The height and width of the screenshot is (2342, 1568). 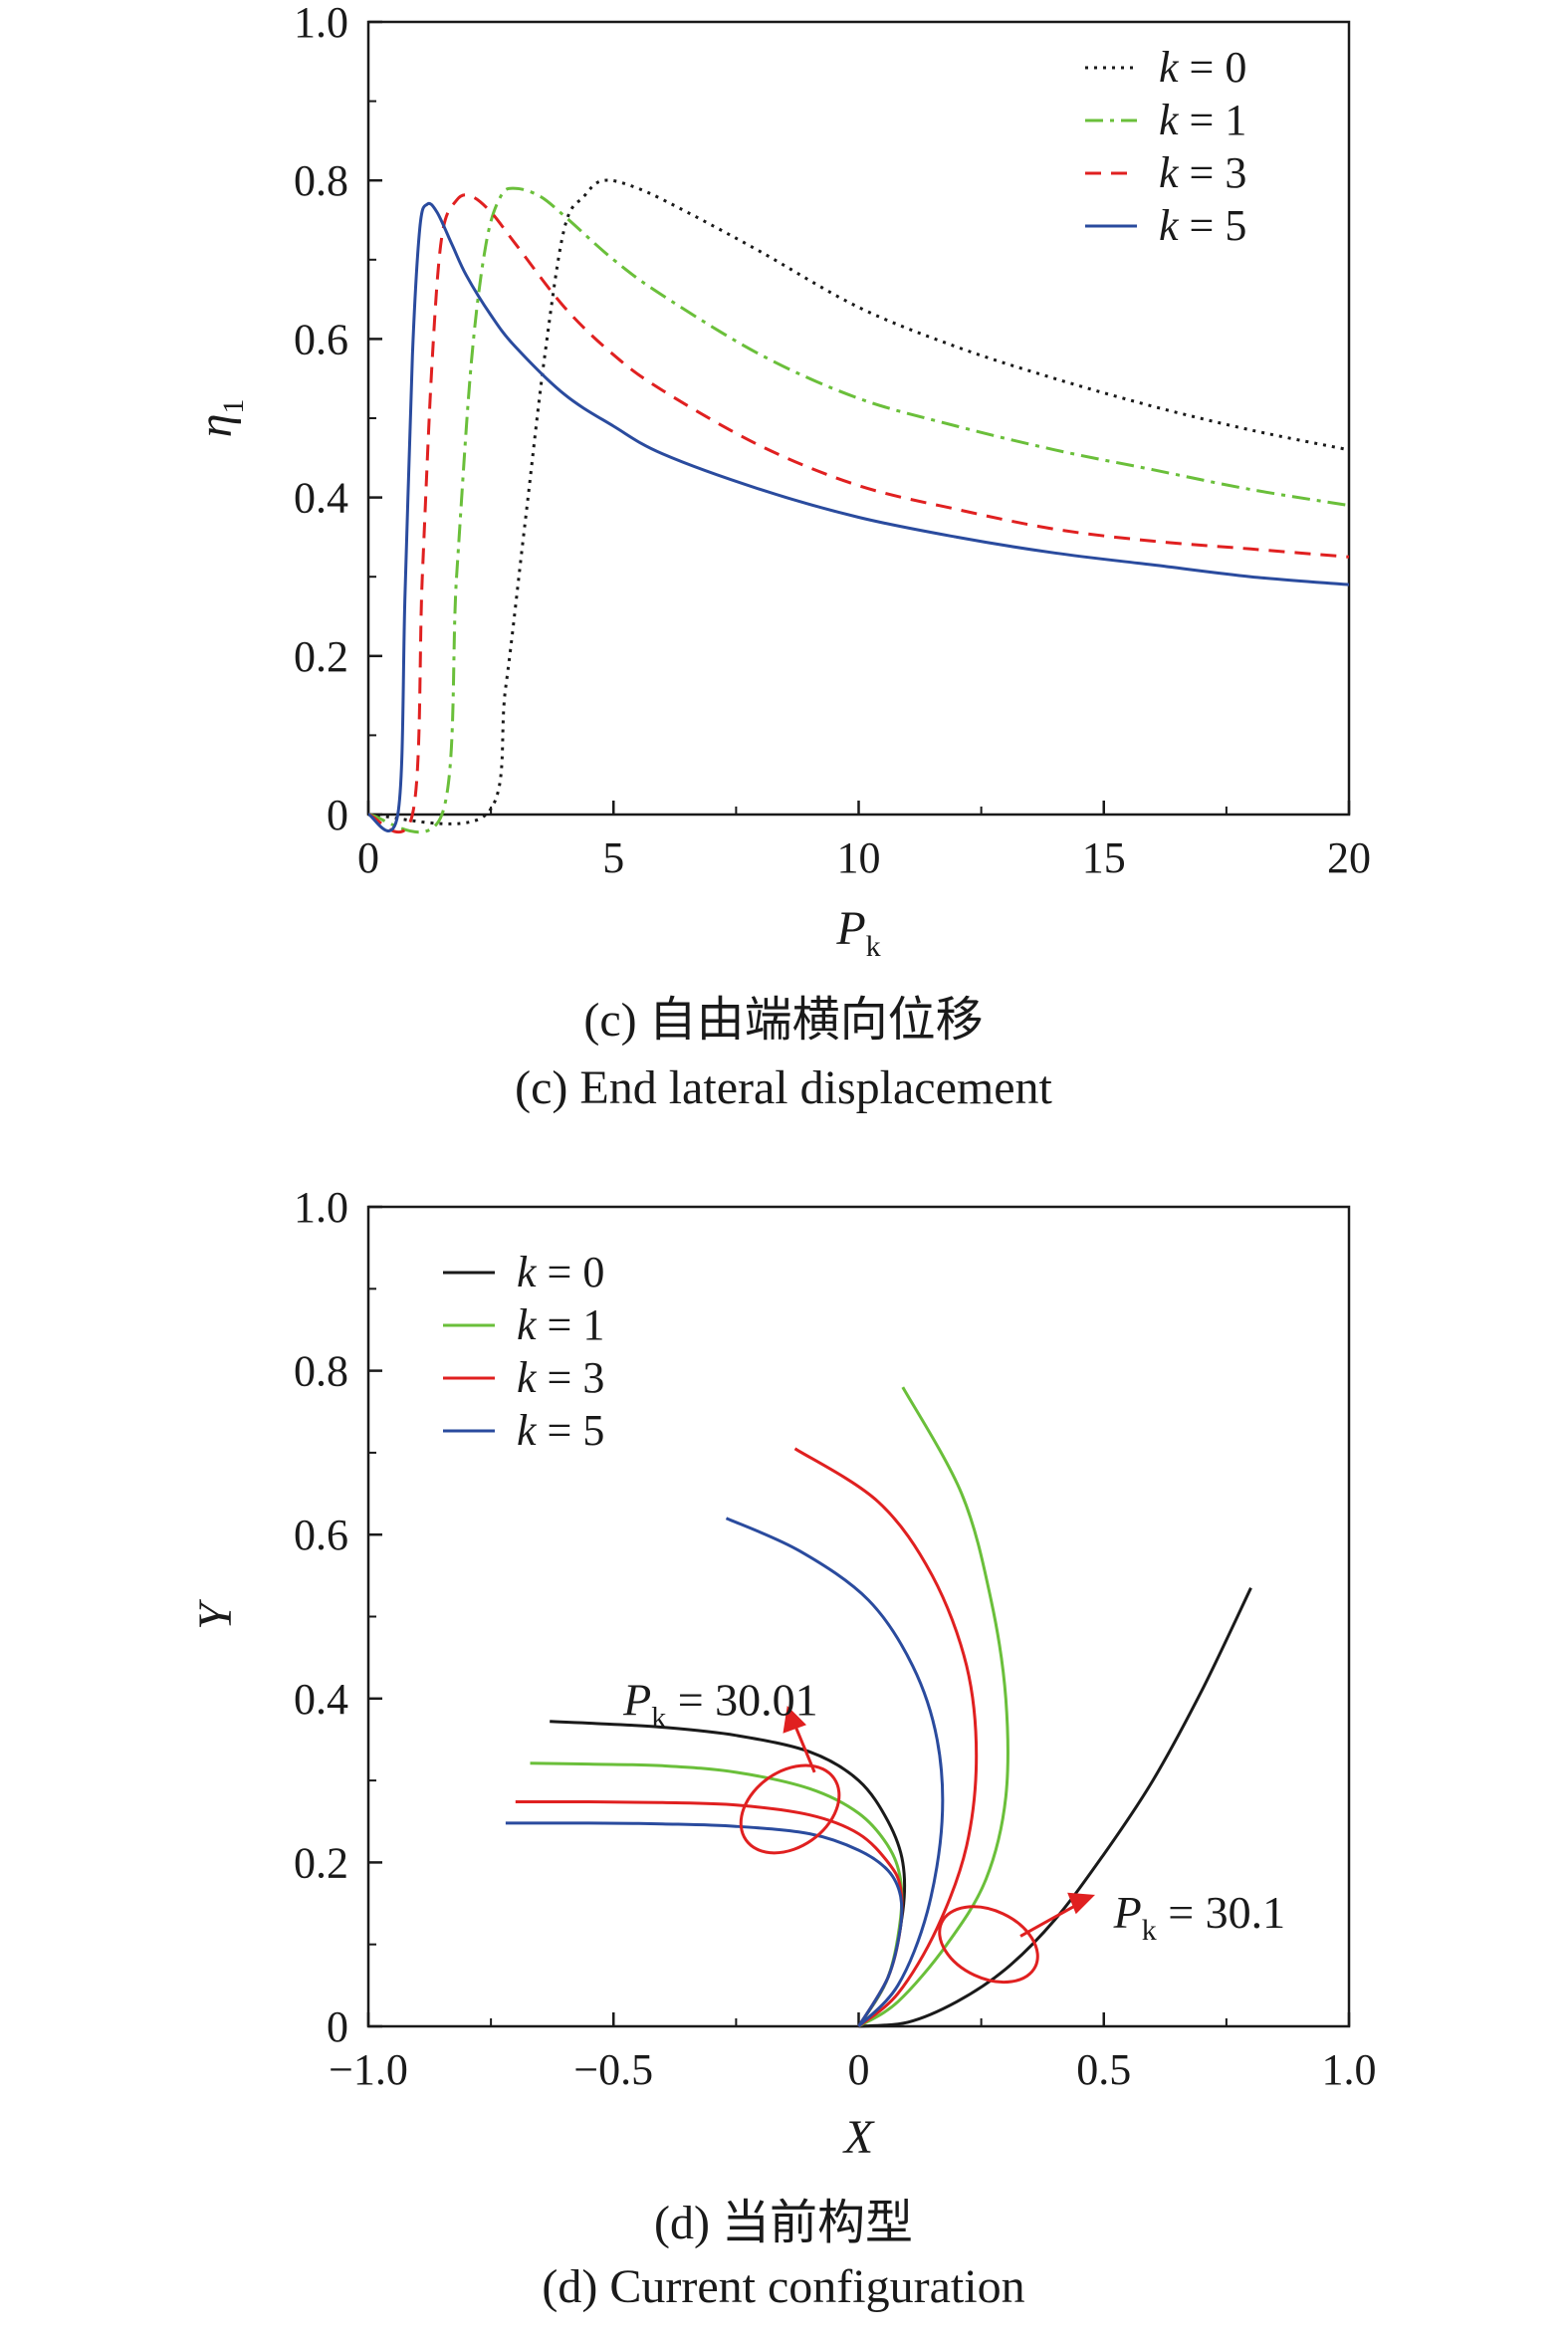 What do you see at coordinates (613, 858) in the screenshot?
I see `x-tick-label: 5` at bounding box center [613, 858].